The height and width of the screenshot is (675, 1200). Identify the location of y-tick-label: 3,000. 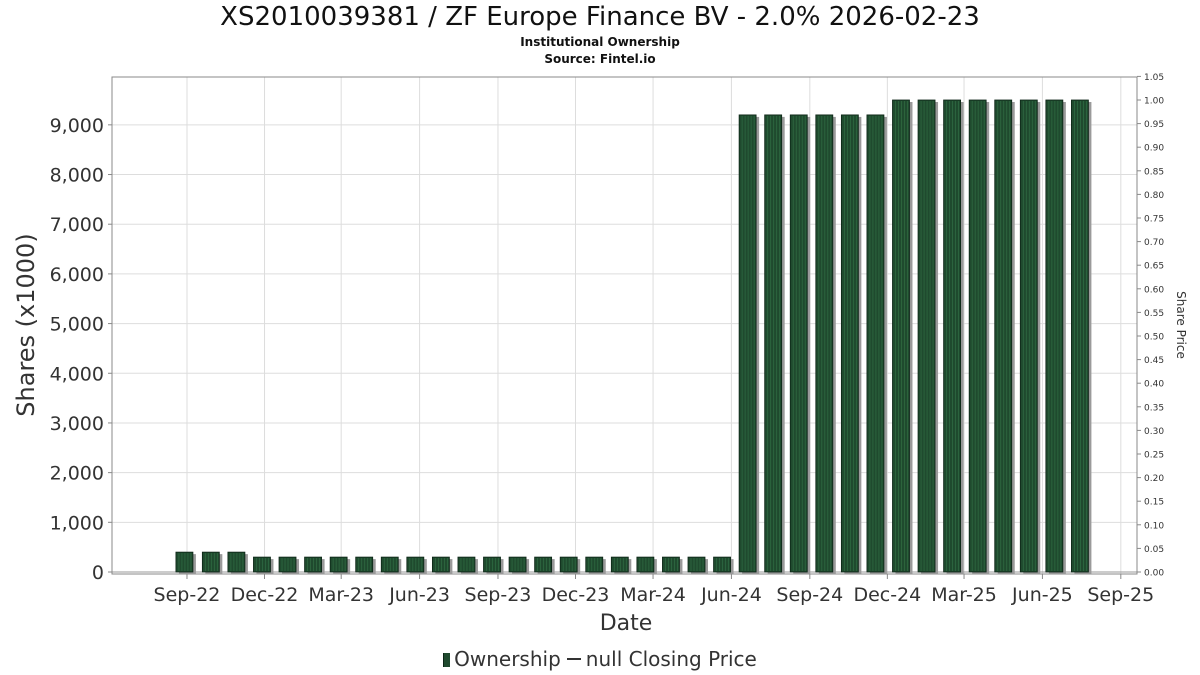
(77, 424).